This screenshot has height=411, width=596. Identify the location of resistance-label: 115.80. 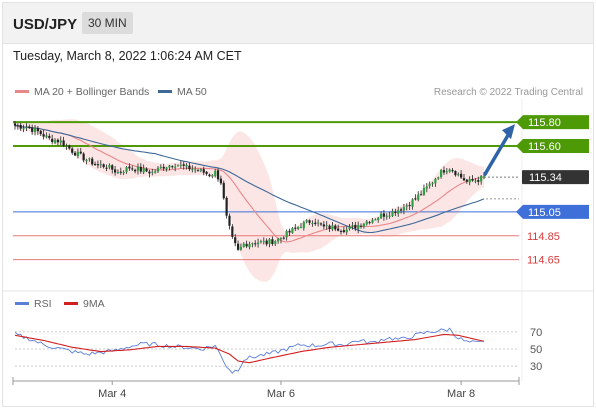
(544, 123).